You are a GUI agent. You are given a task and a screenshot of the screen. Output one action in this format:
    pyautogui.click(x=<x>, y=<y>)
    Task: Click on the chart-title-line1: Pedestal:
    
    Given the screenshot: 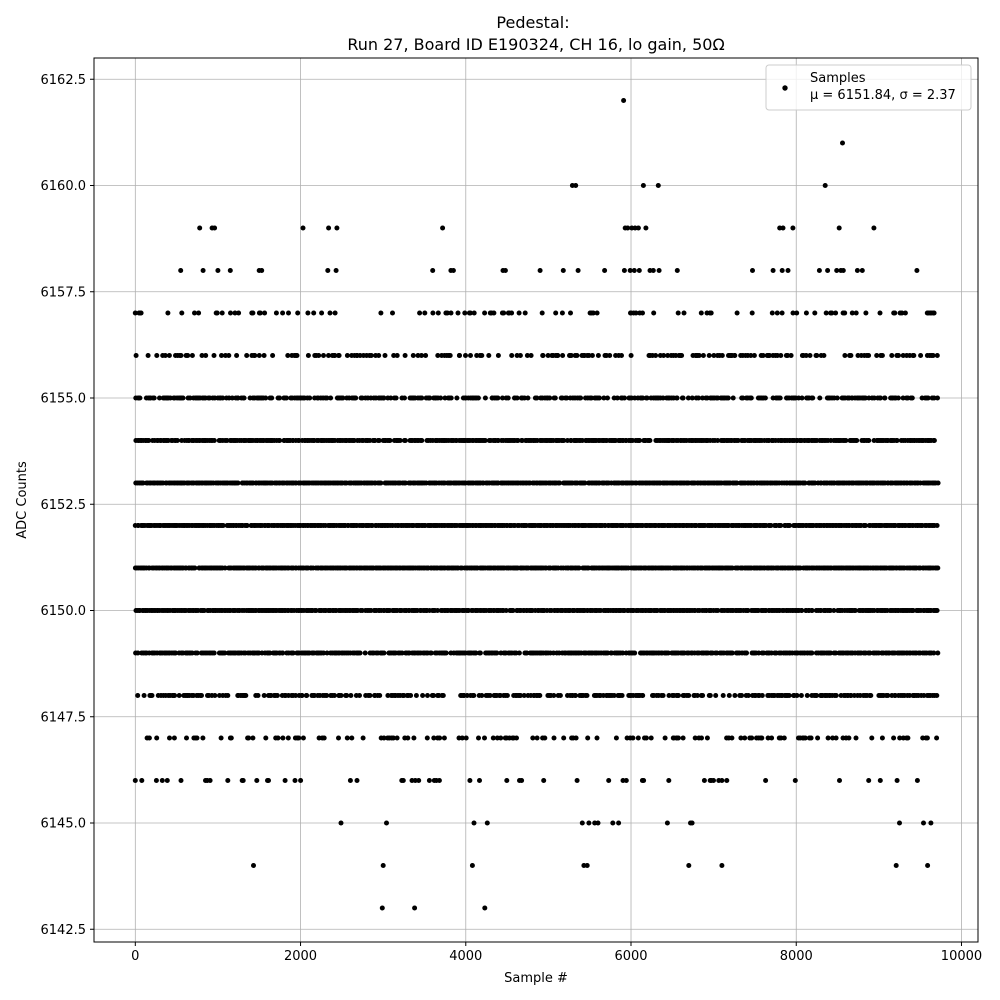 What is the action you would take?
    pyautogui.click(x=532, y=22)
    